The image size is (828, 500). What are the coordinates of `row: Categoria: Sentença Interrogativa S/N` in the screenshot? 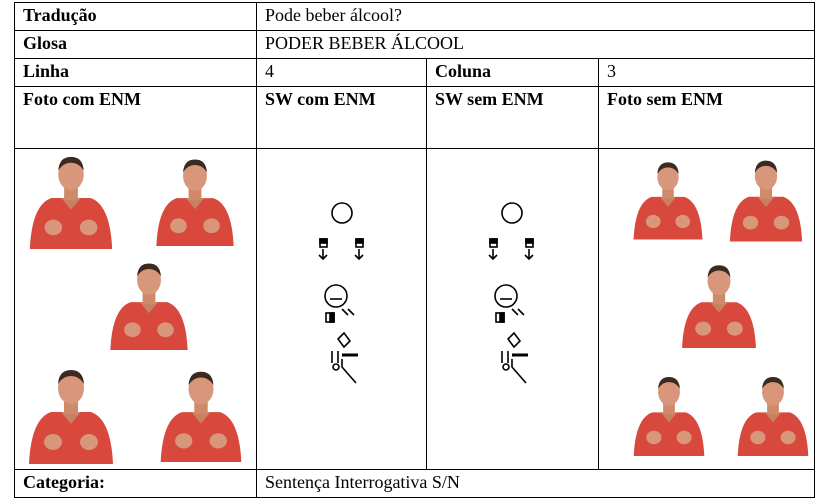 It's located at (415, 483).